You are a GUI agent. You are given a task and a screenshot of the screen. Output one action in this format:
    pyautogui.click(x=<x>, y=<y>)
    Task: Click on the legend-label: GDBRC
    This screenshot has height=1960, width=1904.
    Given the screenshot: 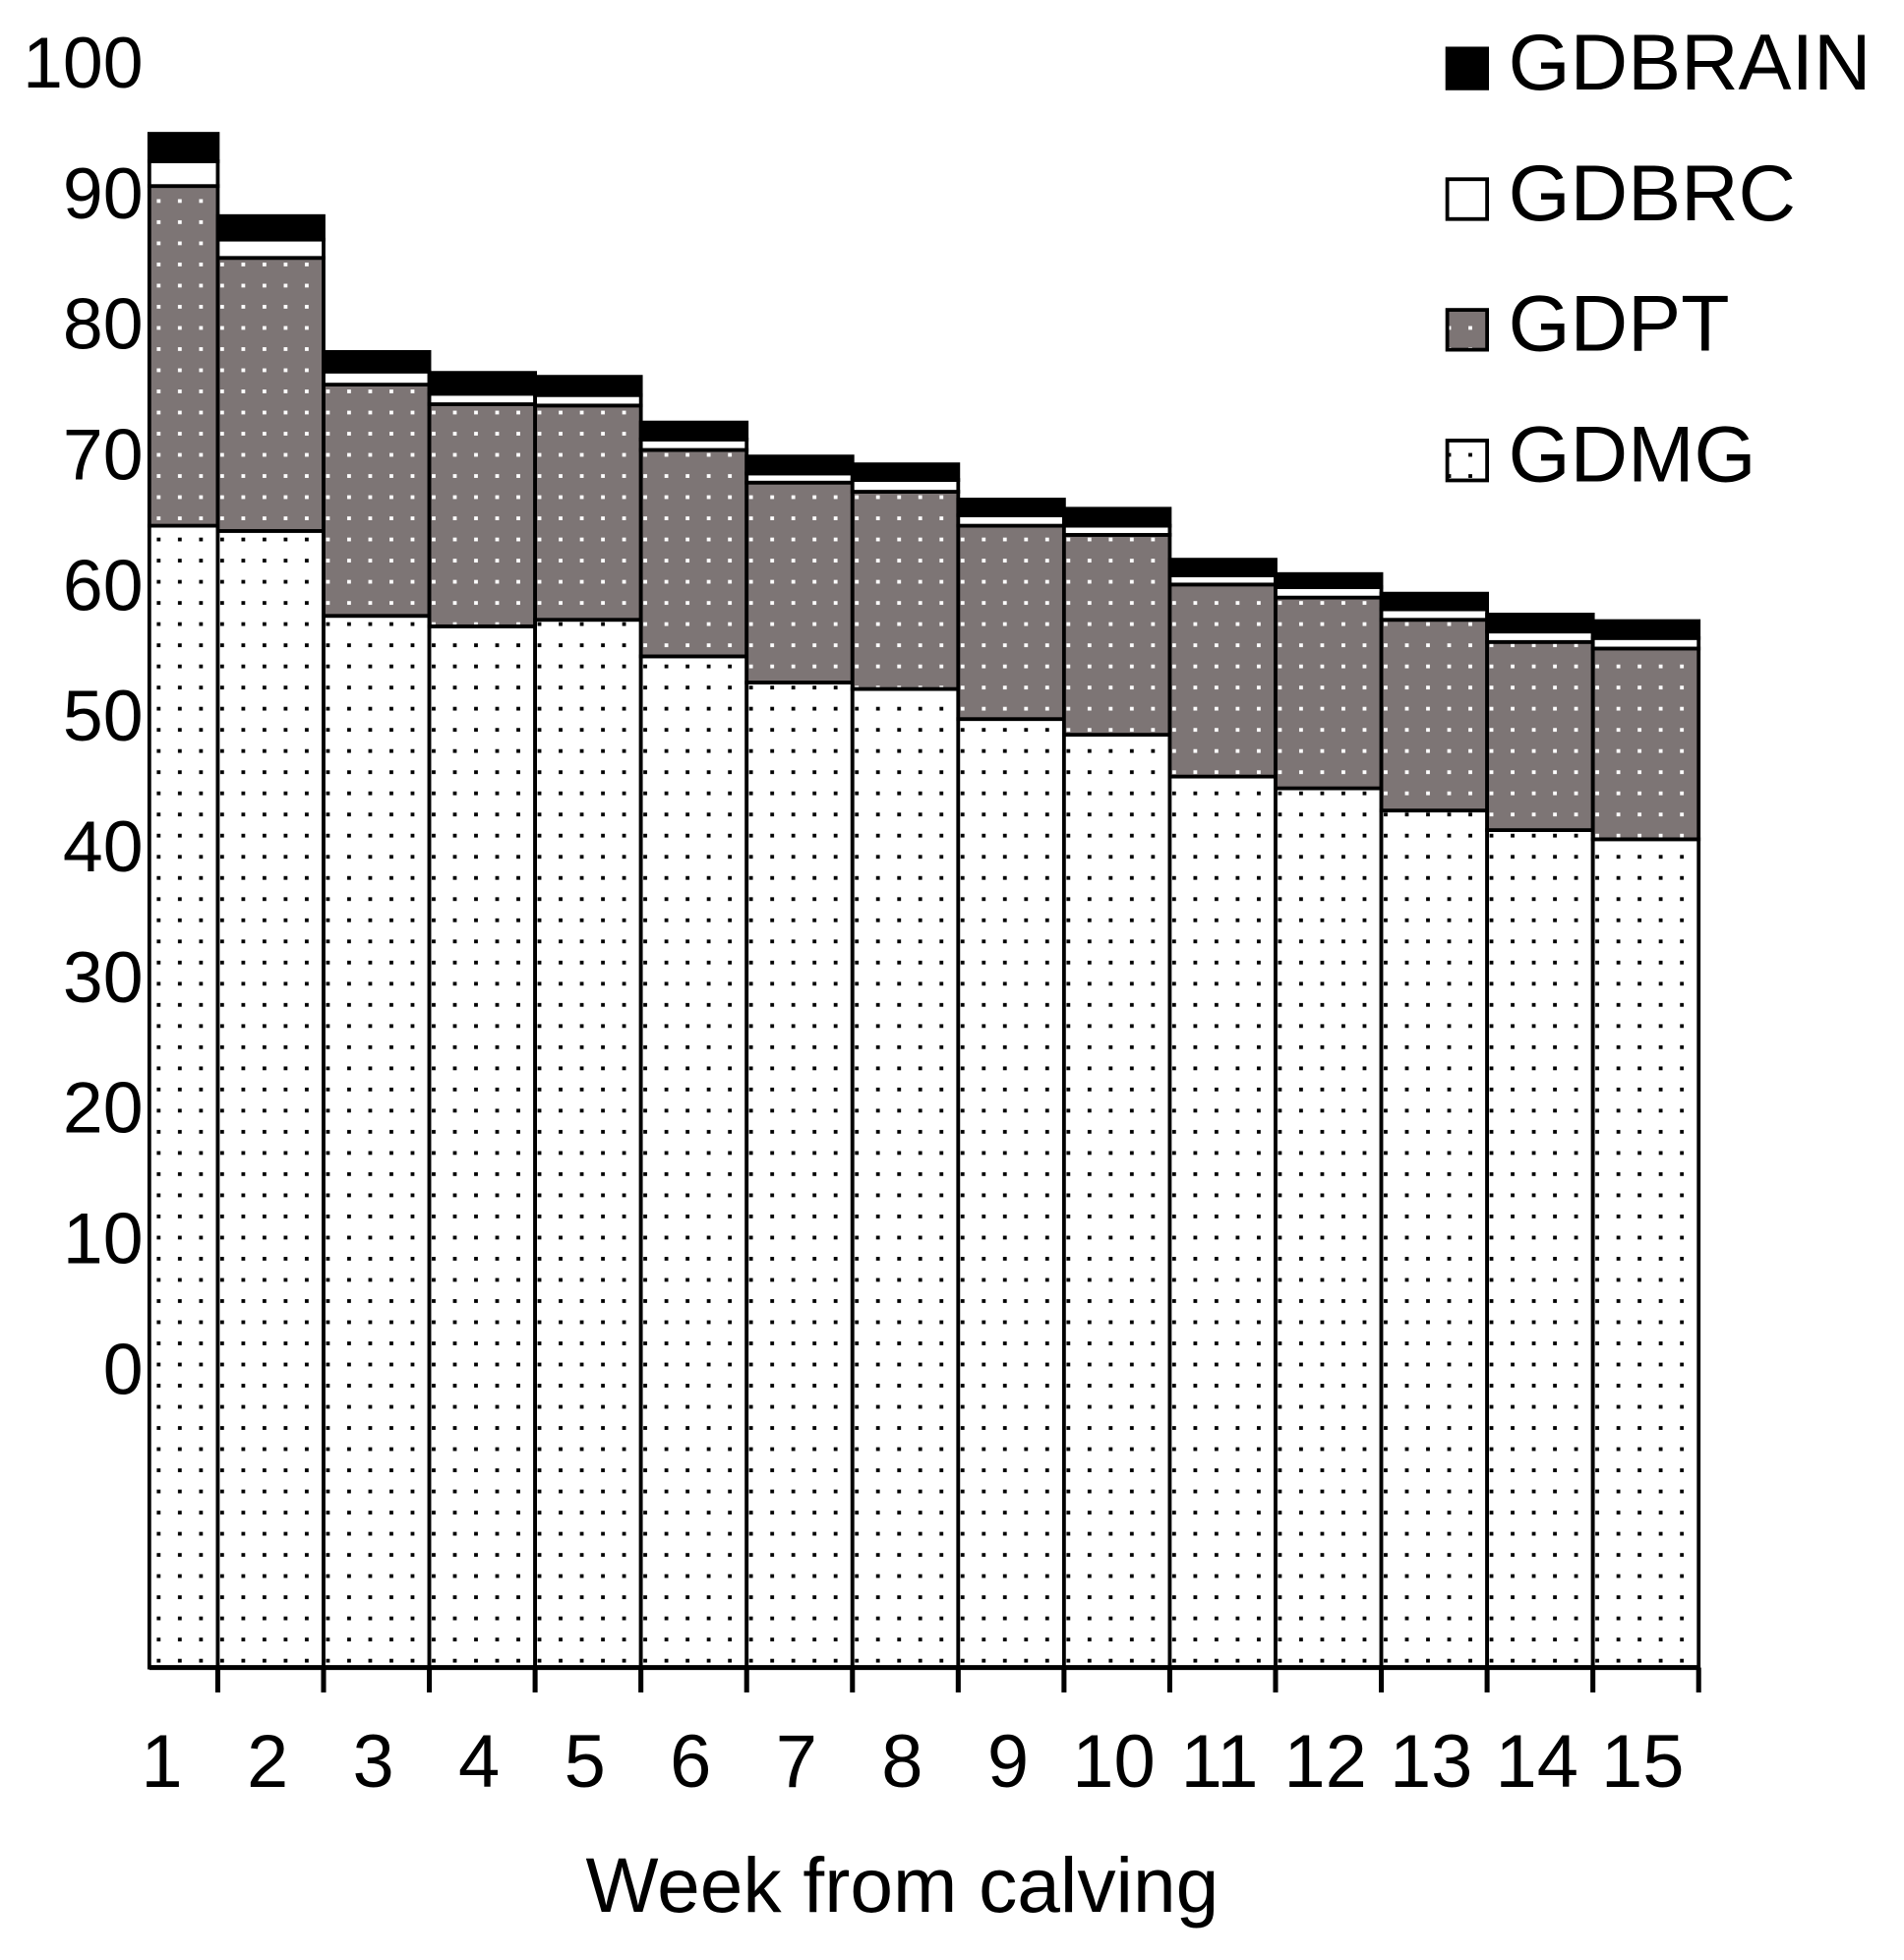 What is the action you would take?
    pyautogui.click(x=1652, y=193)
    